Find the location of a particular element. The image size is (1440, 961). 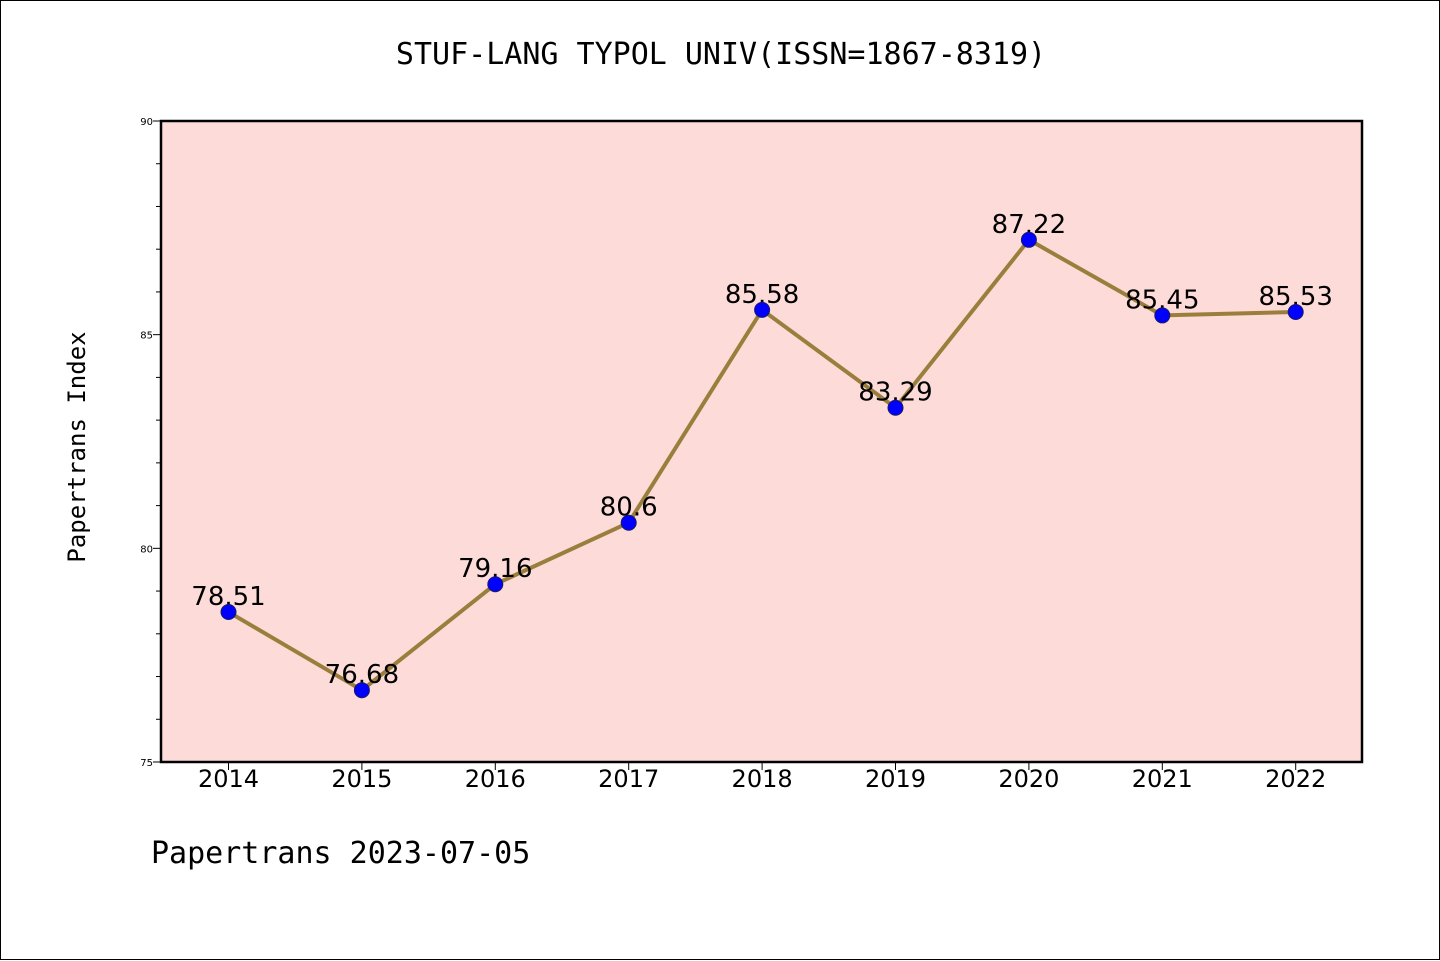

x-tick-label: 2018 is located at coordinates (762, 779).